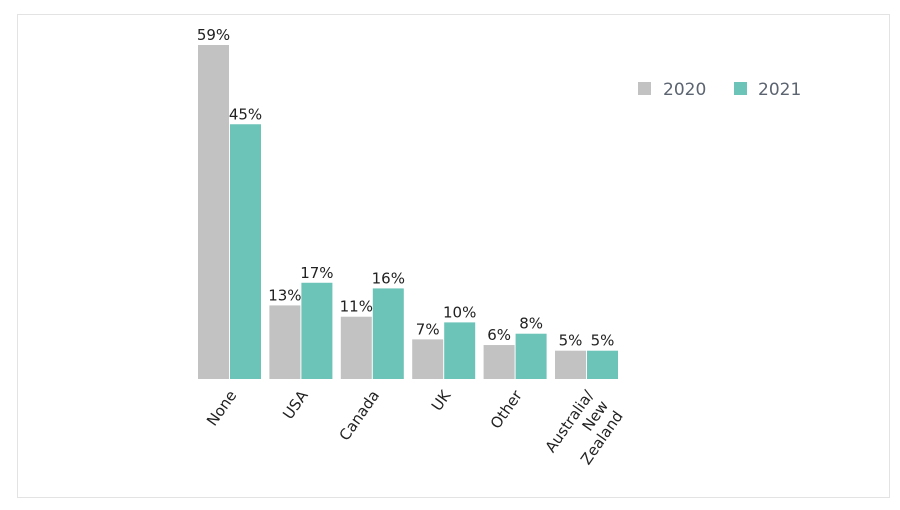 The image size is (900, 510). What do you see at coordinates (603, 341) in the screenshot?
I see `value-label-2021-5: 5%` at bounding box center [603, 341].